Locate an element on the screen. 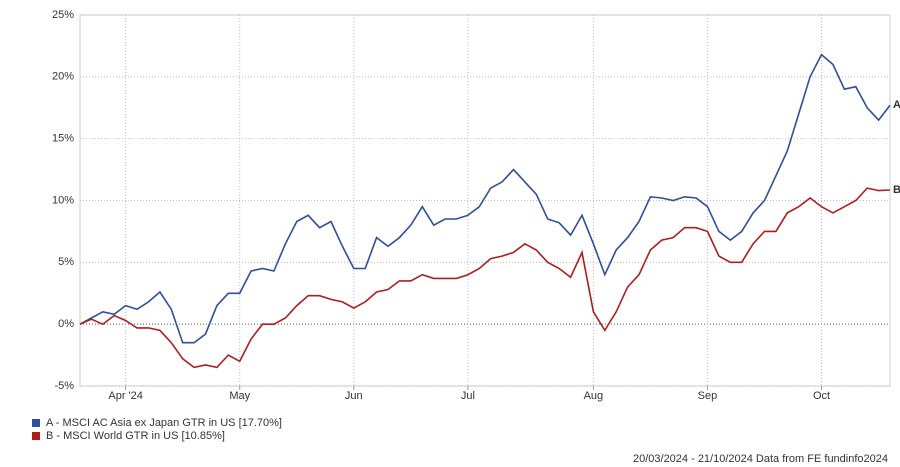 The image size is (900, 467). y-tick-label: 20% is located at coordinates (63, 77).